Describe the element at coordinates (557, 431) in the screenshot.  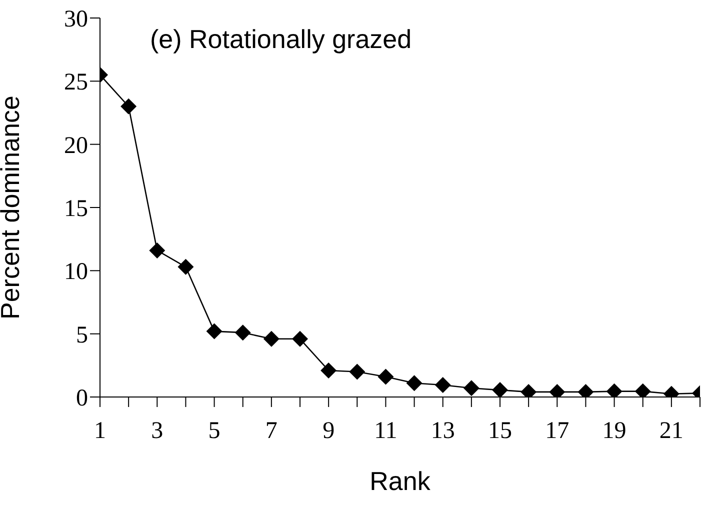
I see `x-tick-label: 17` at that location.